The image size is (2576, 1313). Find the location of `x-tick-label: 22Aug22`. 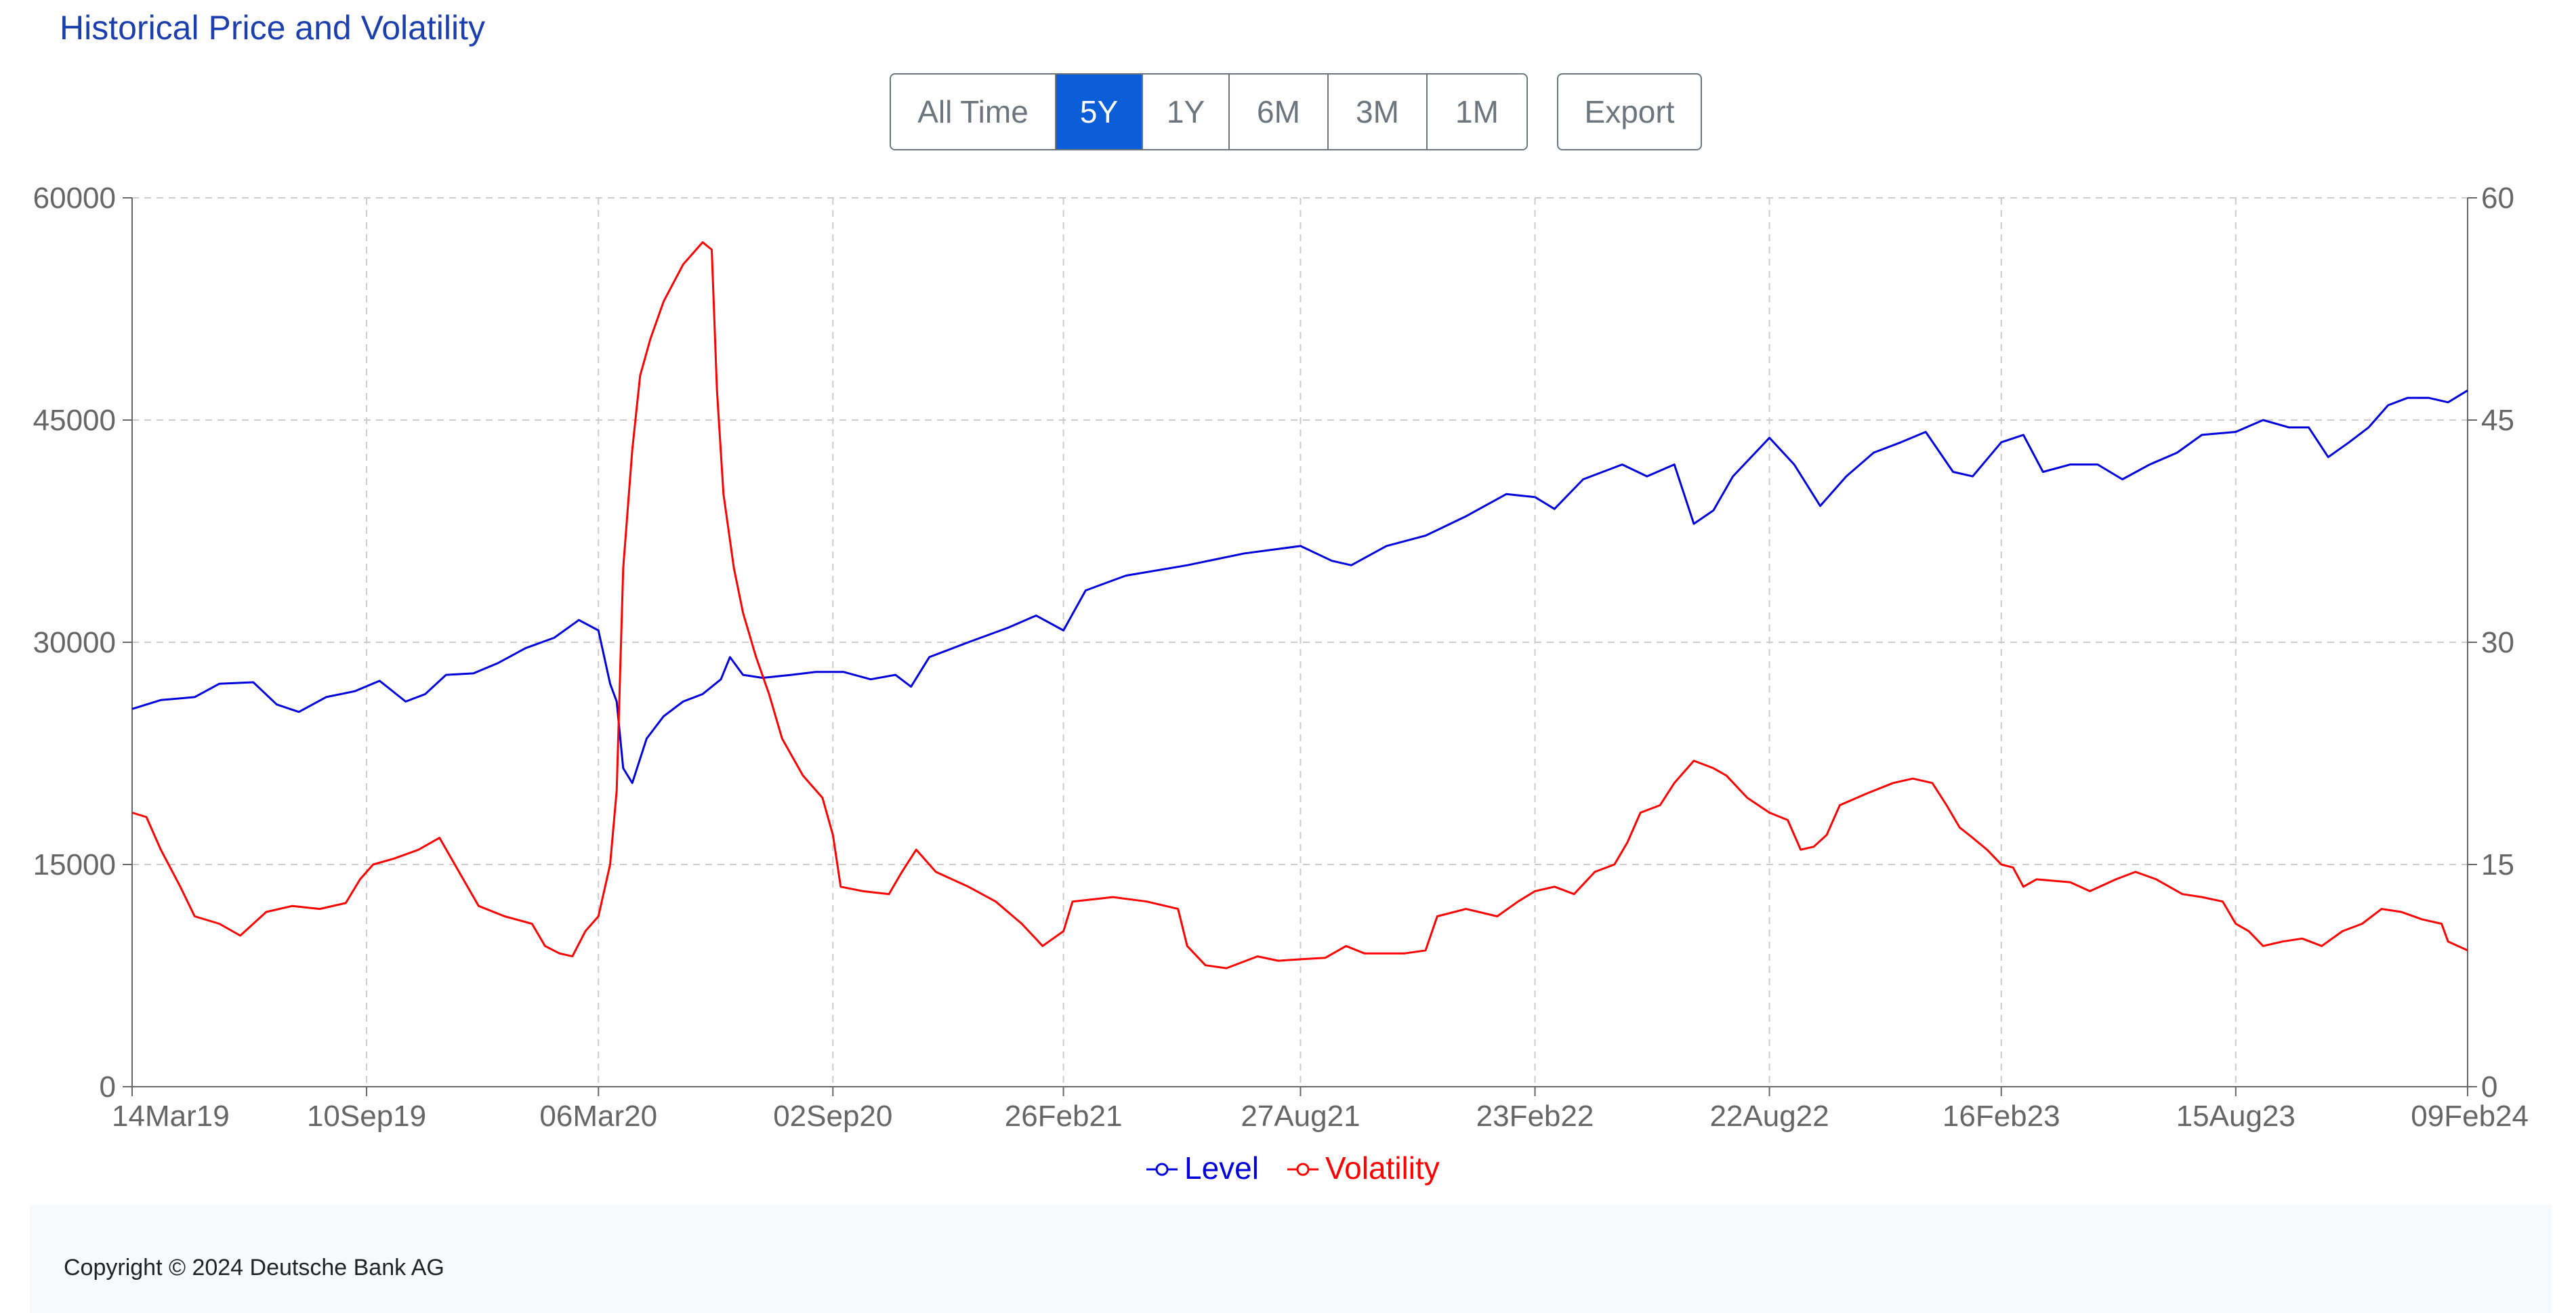

x-tick-label: 22Aug22 is located at coordinates (1769, 1116).